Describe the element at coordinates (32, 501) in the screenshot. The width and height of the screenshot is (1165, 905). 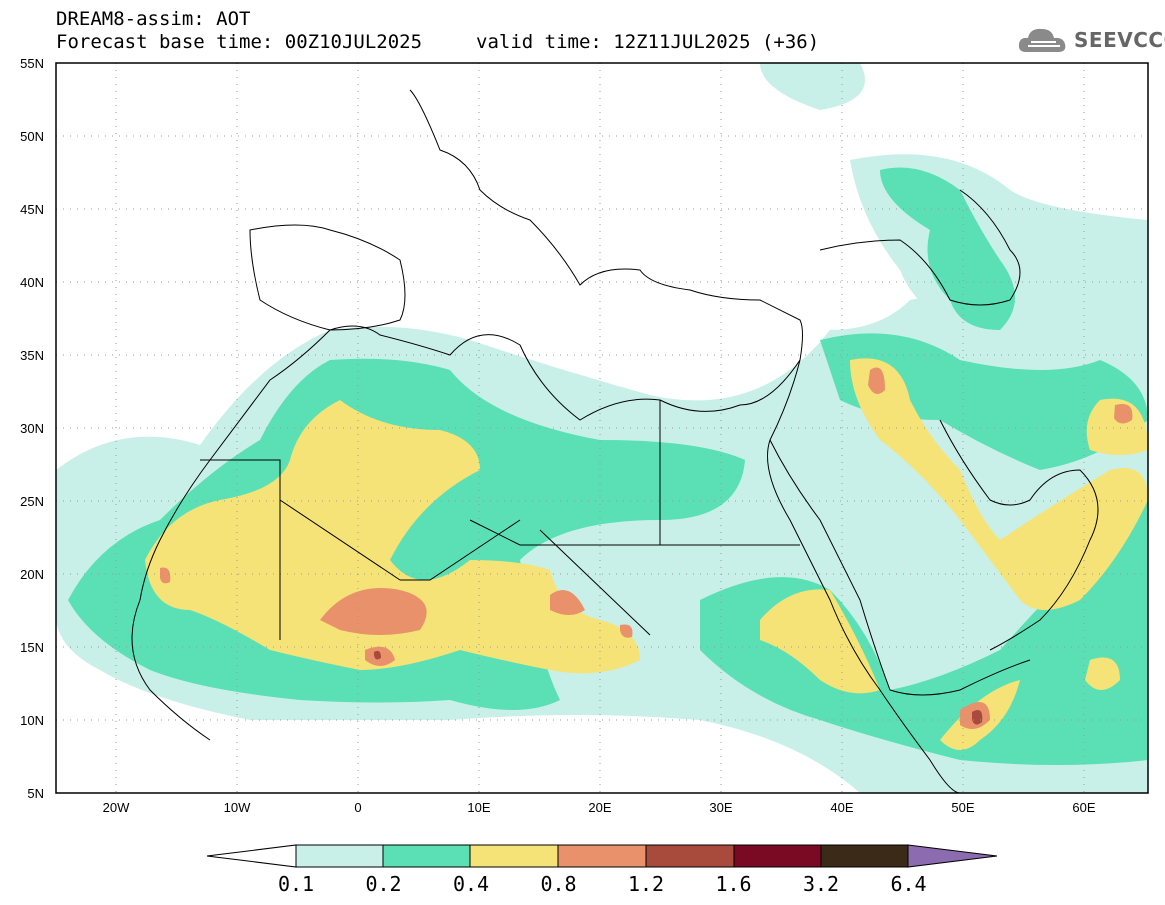
I see `lat-label: 25N` at that location.